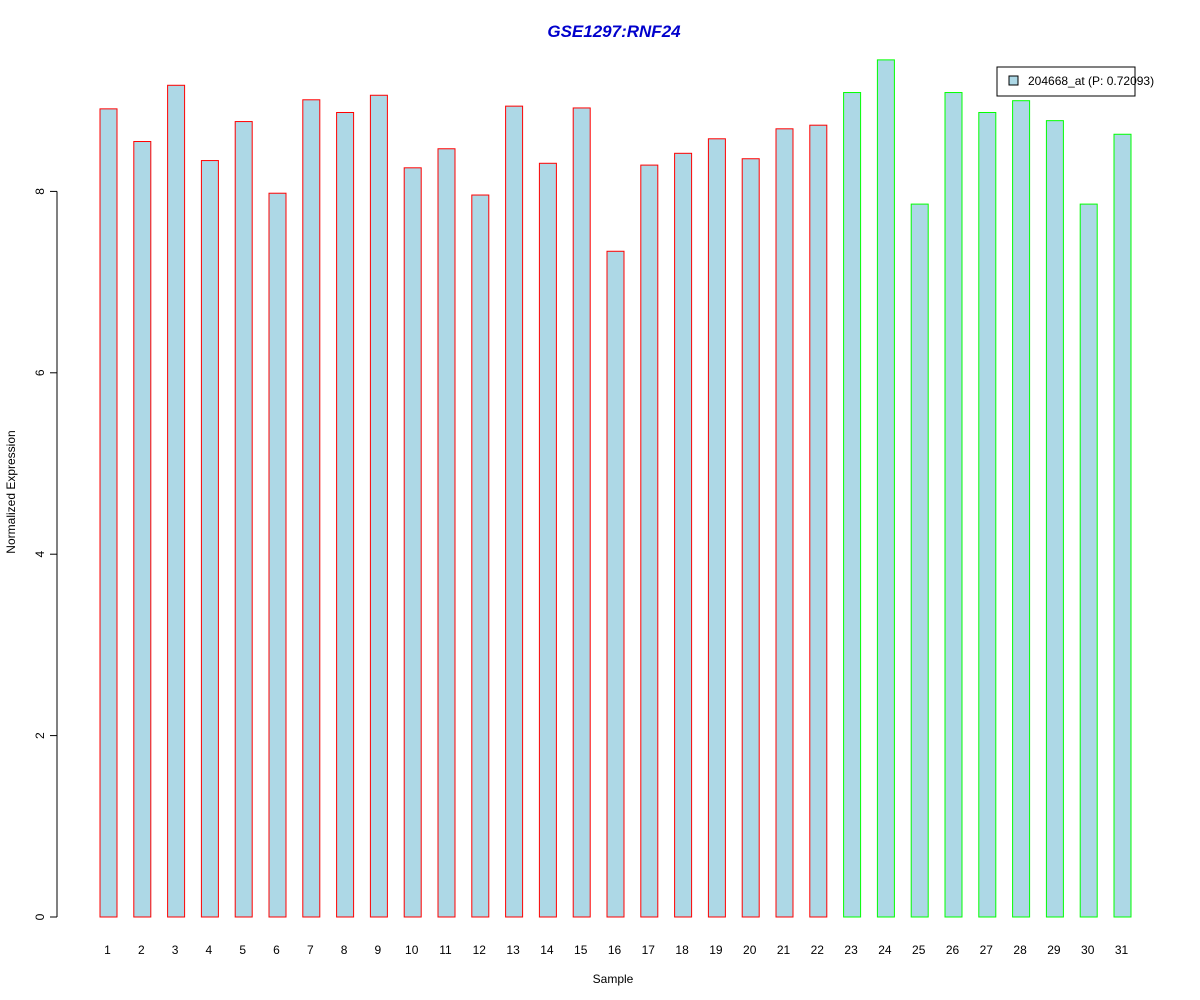 This screenshot has height=1000, width=1200. What do you see at coordinates (480, 950) in the screenshot?
I see `x-tick-label: 12` at bounding box center [480, 950].